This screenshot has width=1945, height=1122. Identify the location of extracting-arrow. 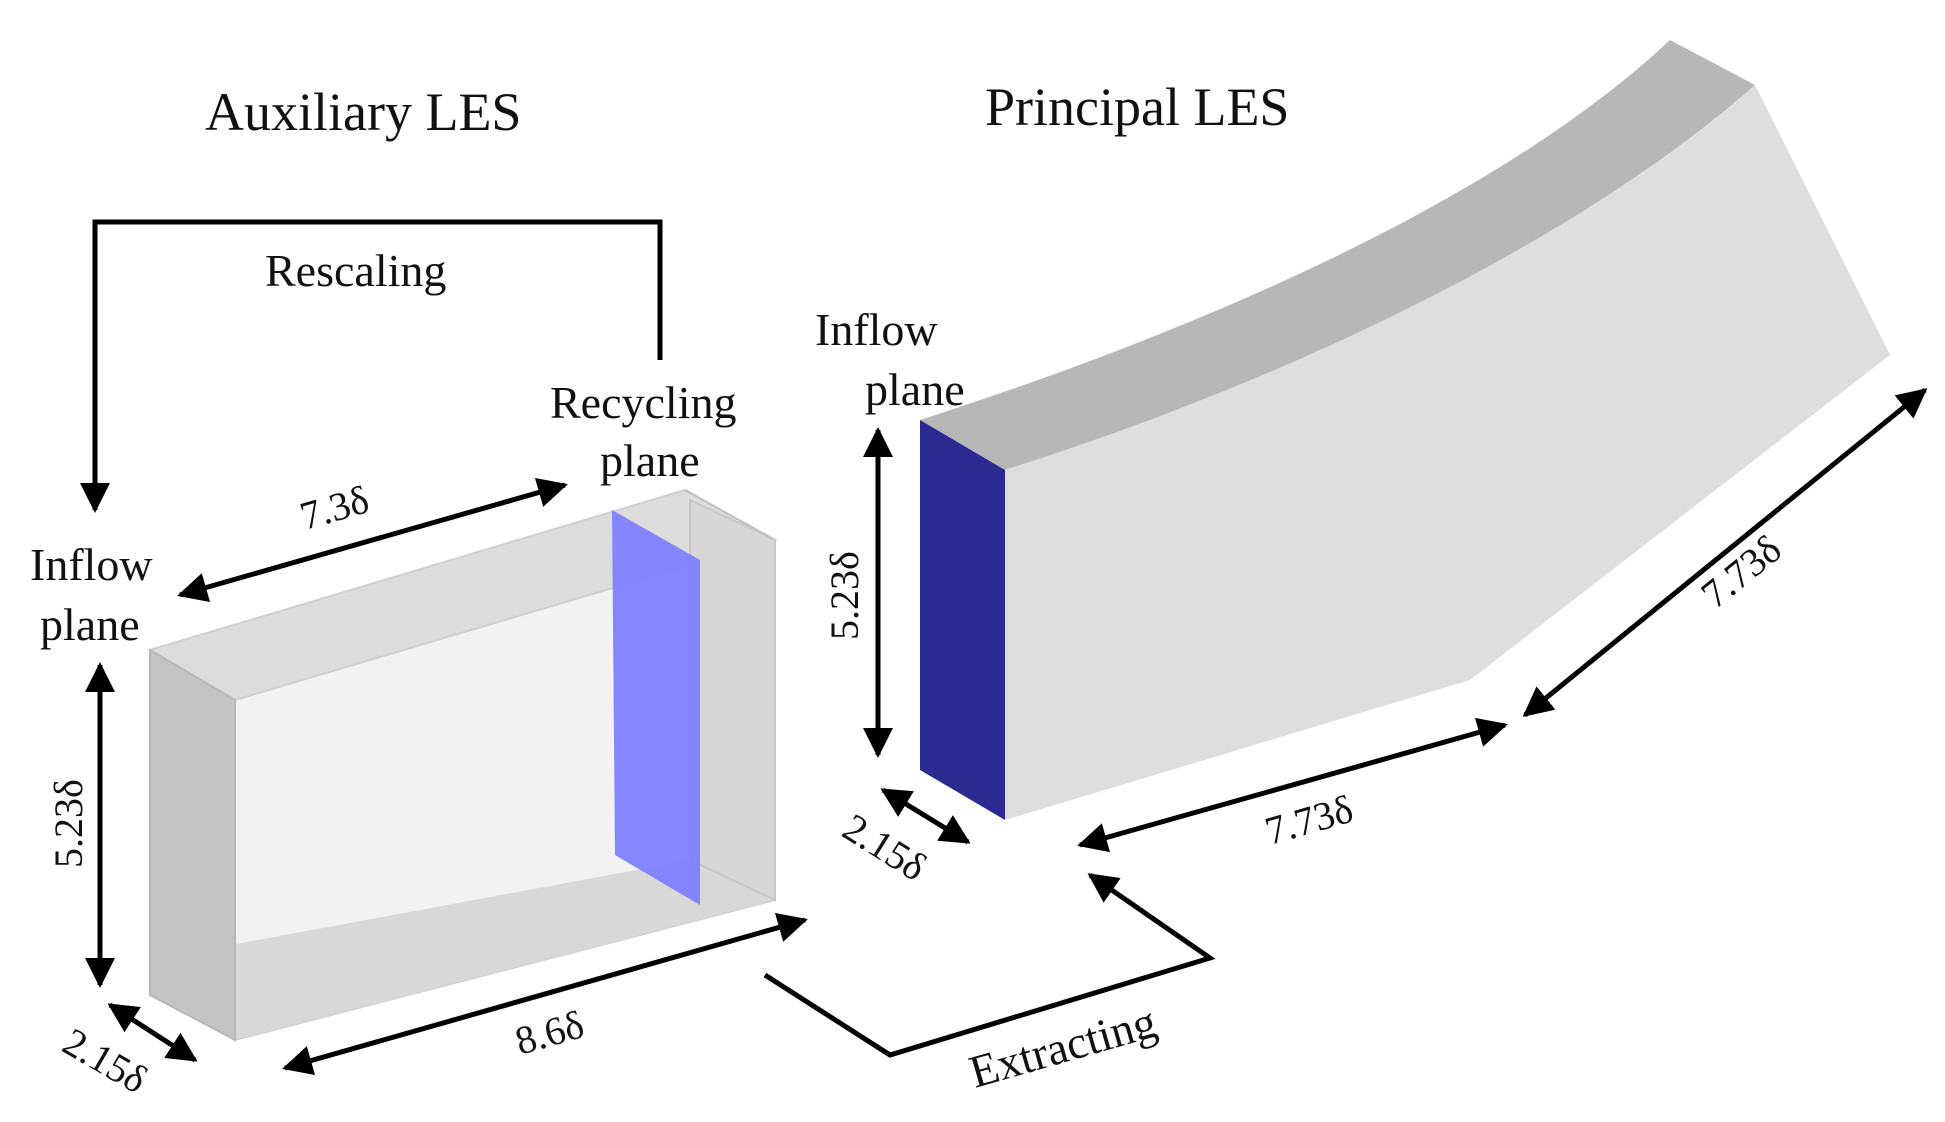
(989, 965).